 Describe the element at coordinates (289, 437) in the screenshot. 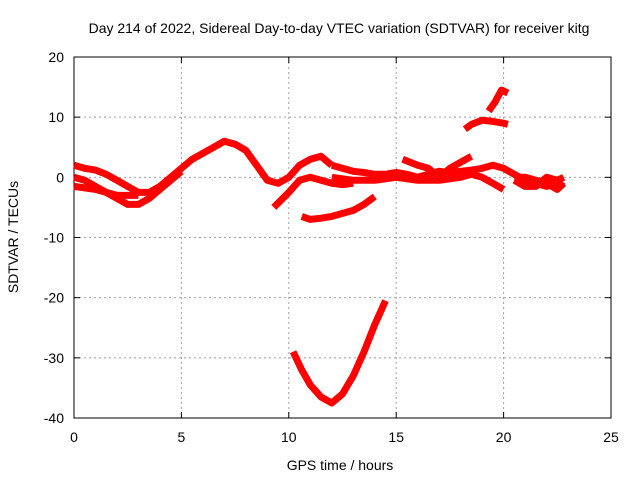

I see `x-tick-label: 10` at that location.